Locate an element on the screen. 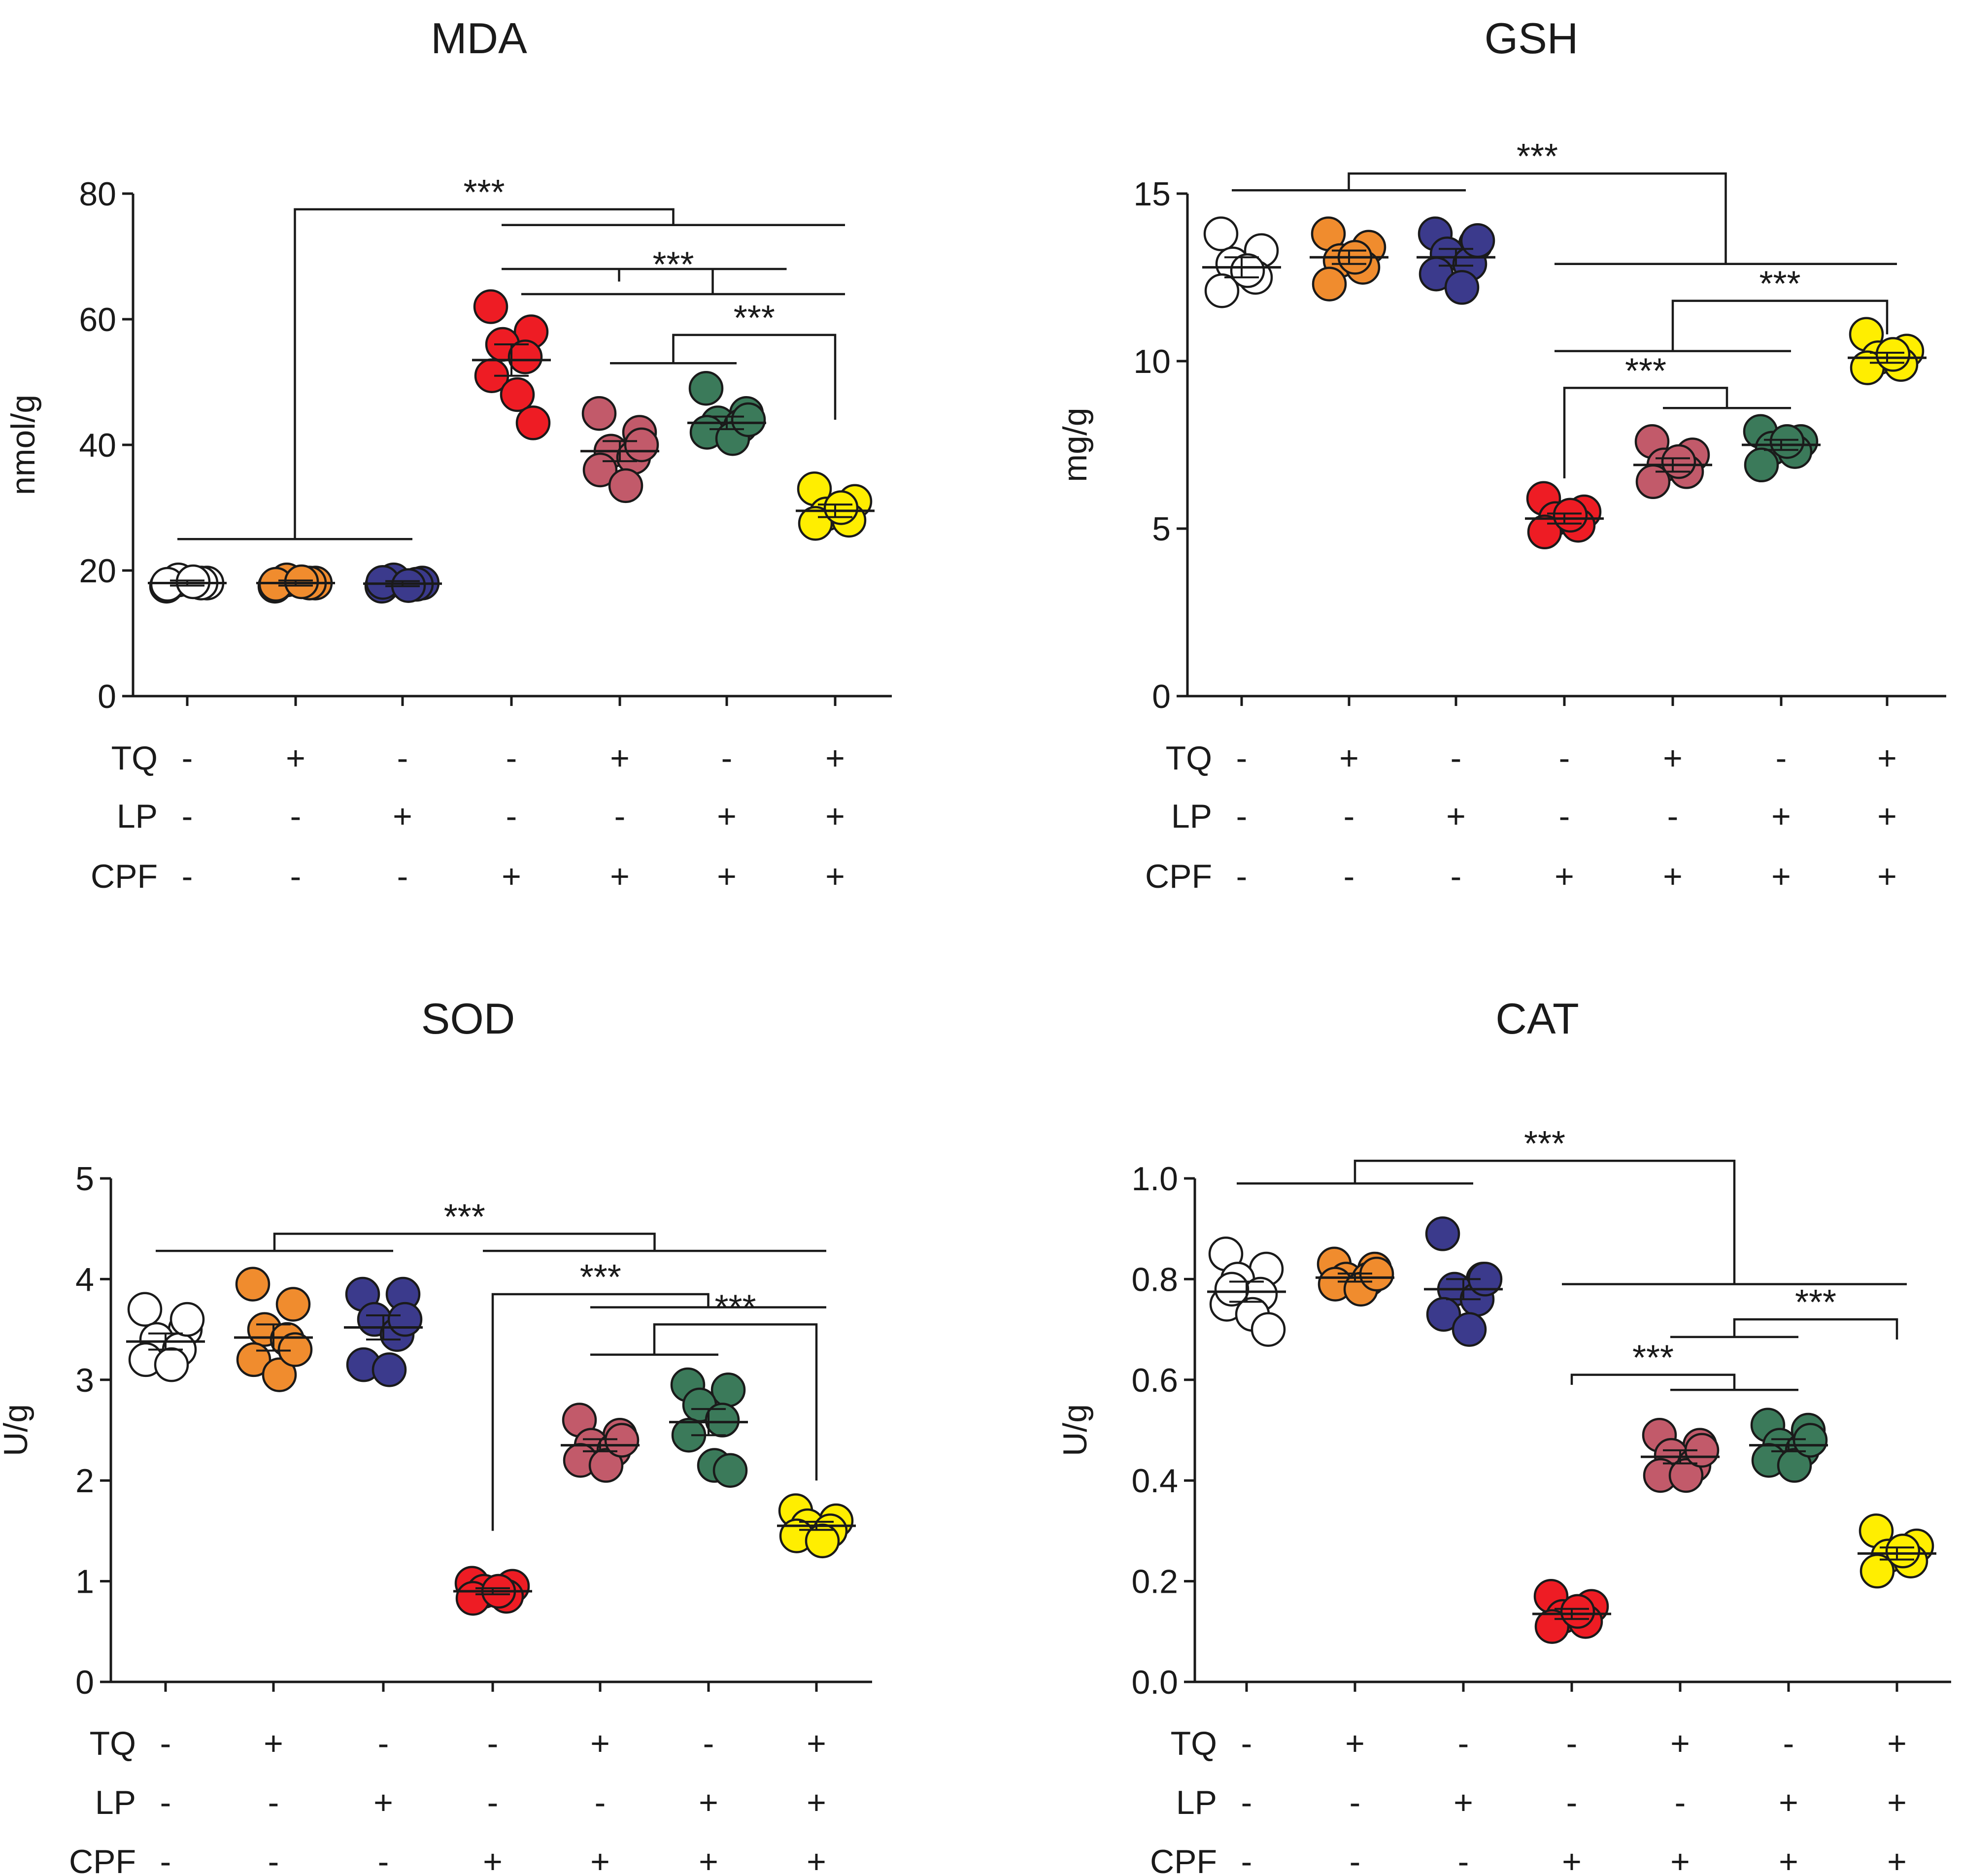  y-axis-label: mg/g is located at coordinates (1075, 445).